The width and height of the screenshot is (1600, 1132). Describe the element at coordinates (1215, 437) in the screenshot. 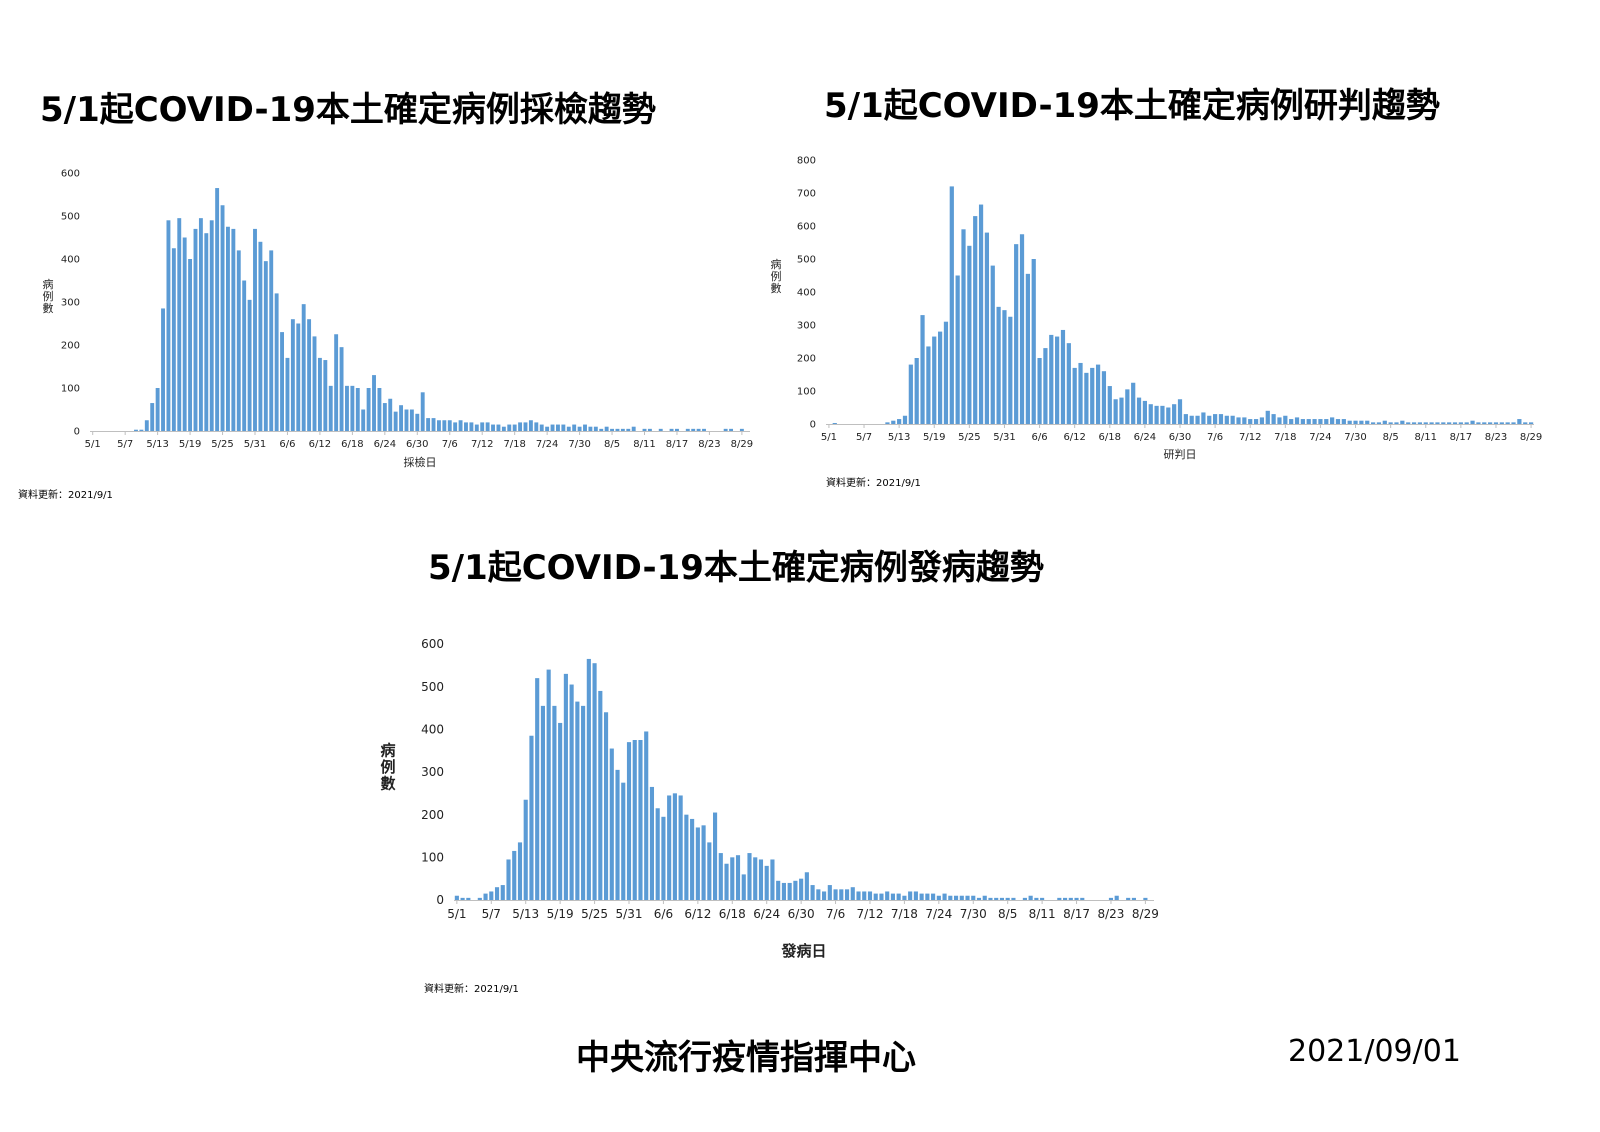

I see `chart-2-xtick-11: 7/6` at that location.